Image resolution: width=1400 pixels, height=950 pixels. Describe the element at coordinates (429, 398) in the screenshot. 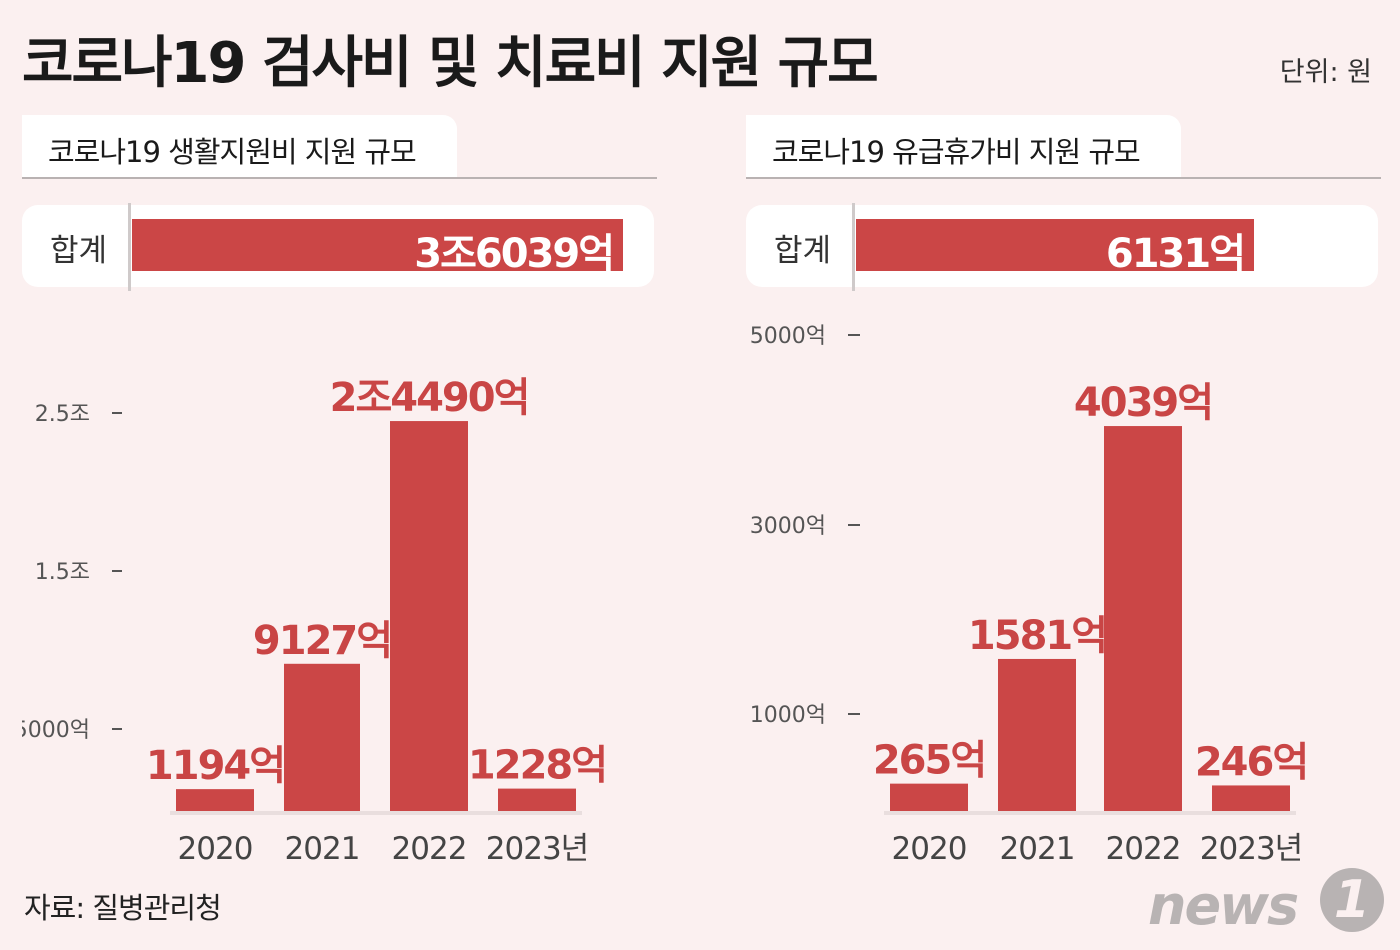

I see `bar-value-label: 2조4490억` at that location.